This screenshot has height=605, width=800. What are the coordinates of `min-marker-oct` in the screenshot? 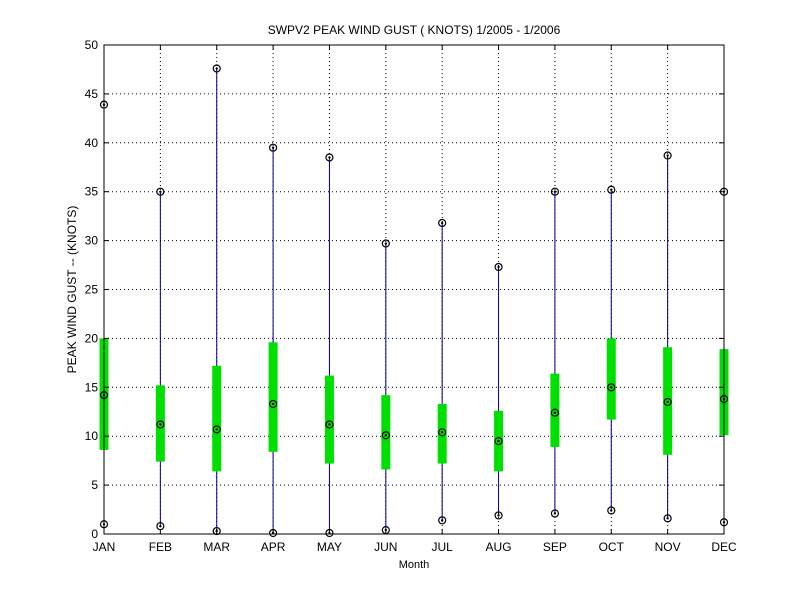 It's located at (611, 510).